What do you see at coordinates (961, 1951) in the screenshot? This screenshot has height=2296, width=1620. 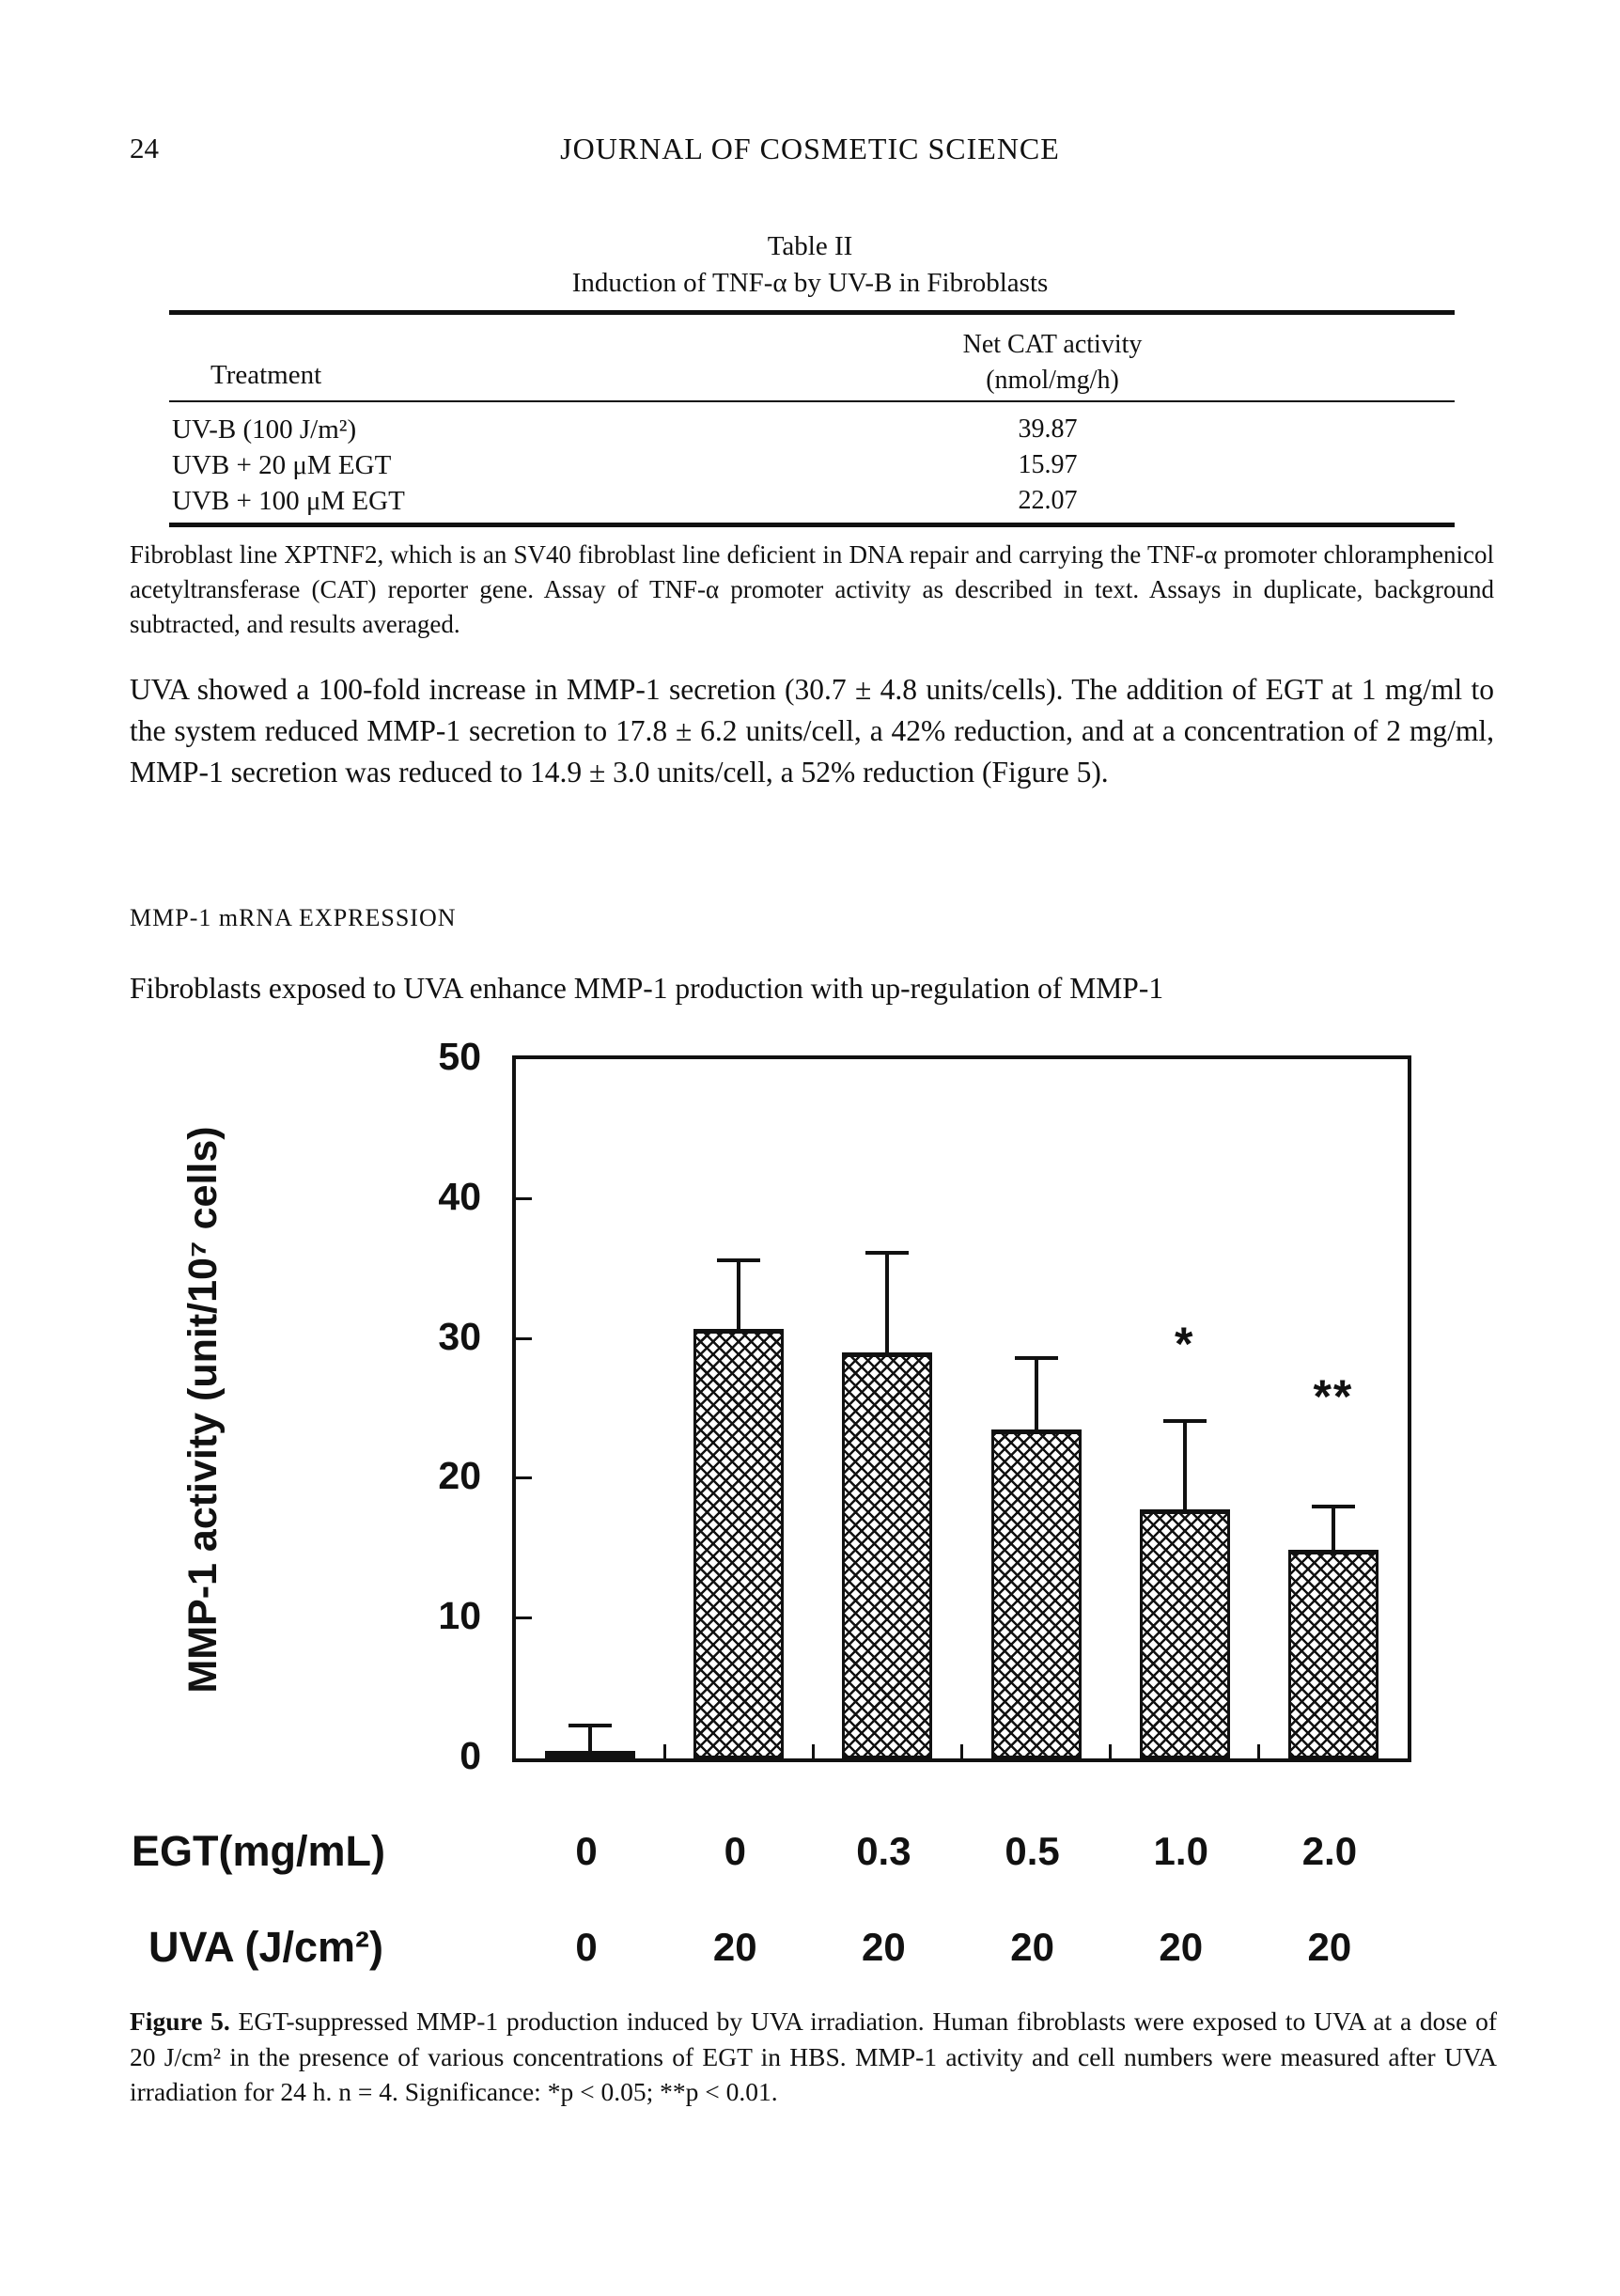 I see `x-row-values-uva: 0 20 20 20 20 20` at bounding box center [961, 1951].